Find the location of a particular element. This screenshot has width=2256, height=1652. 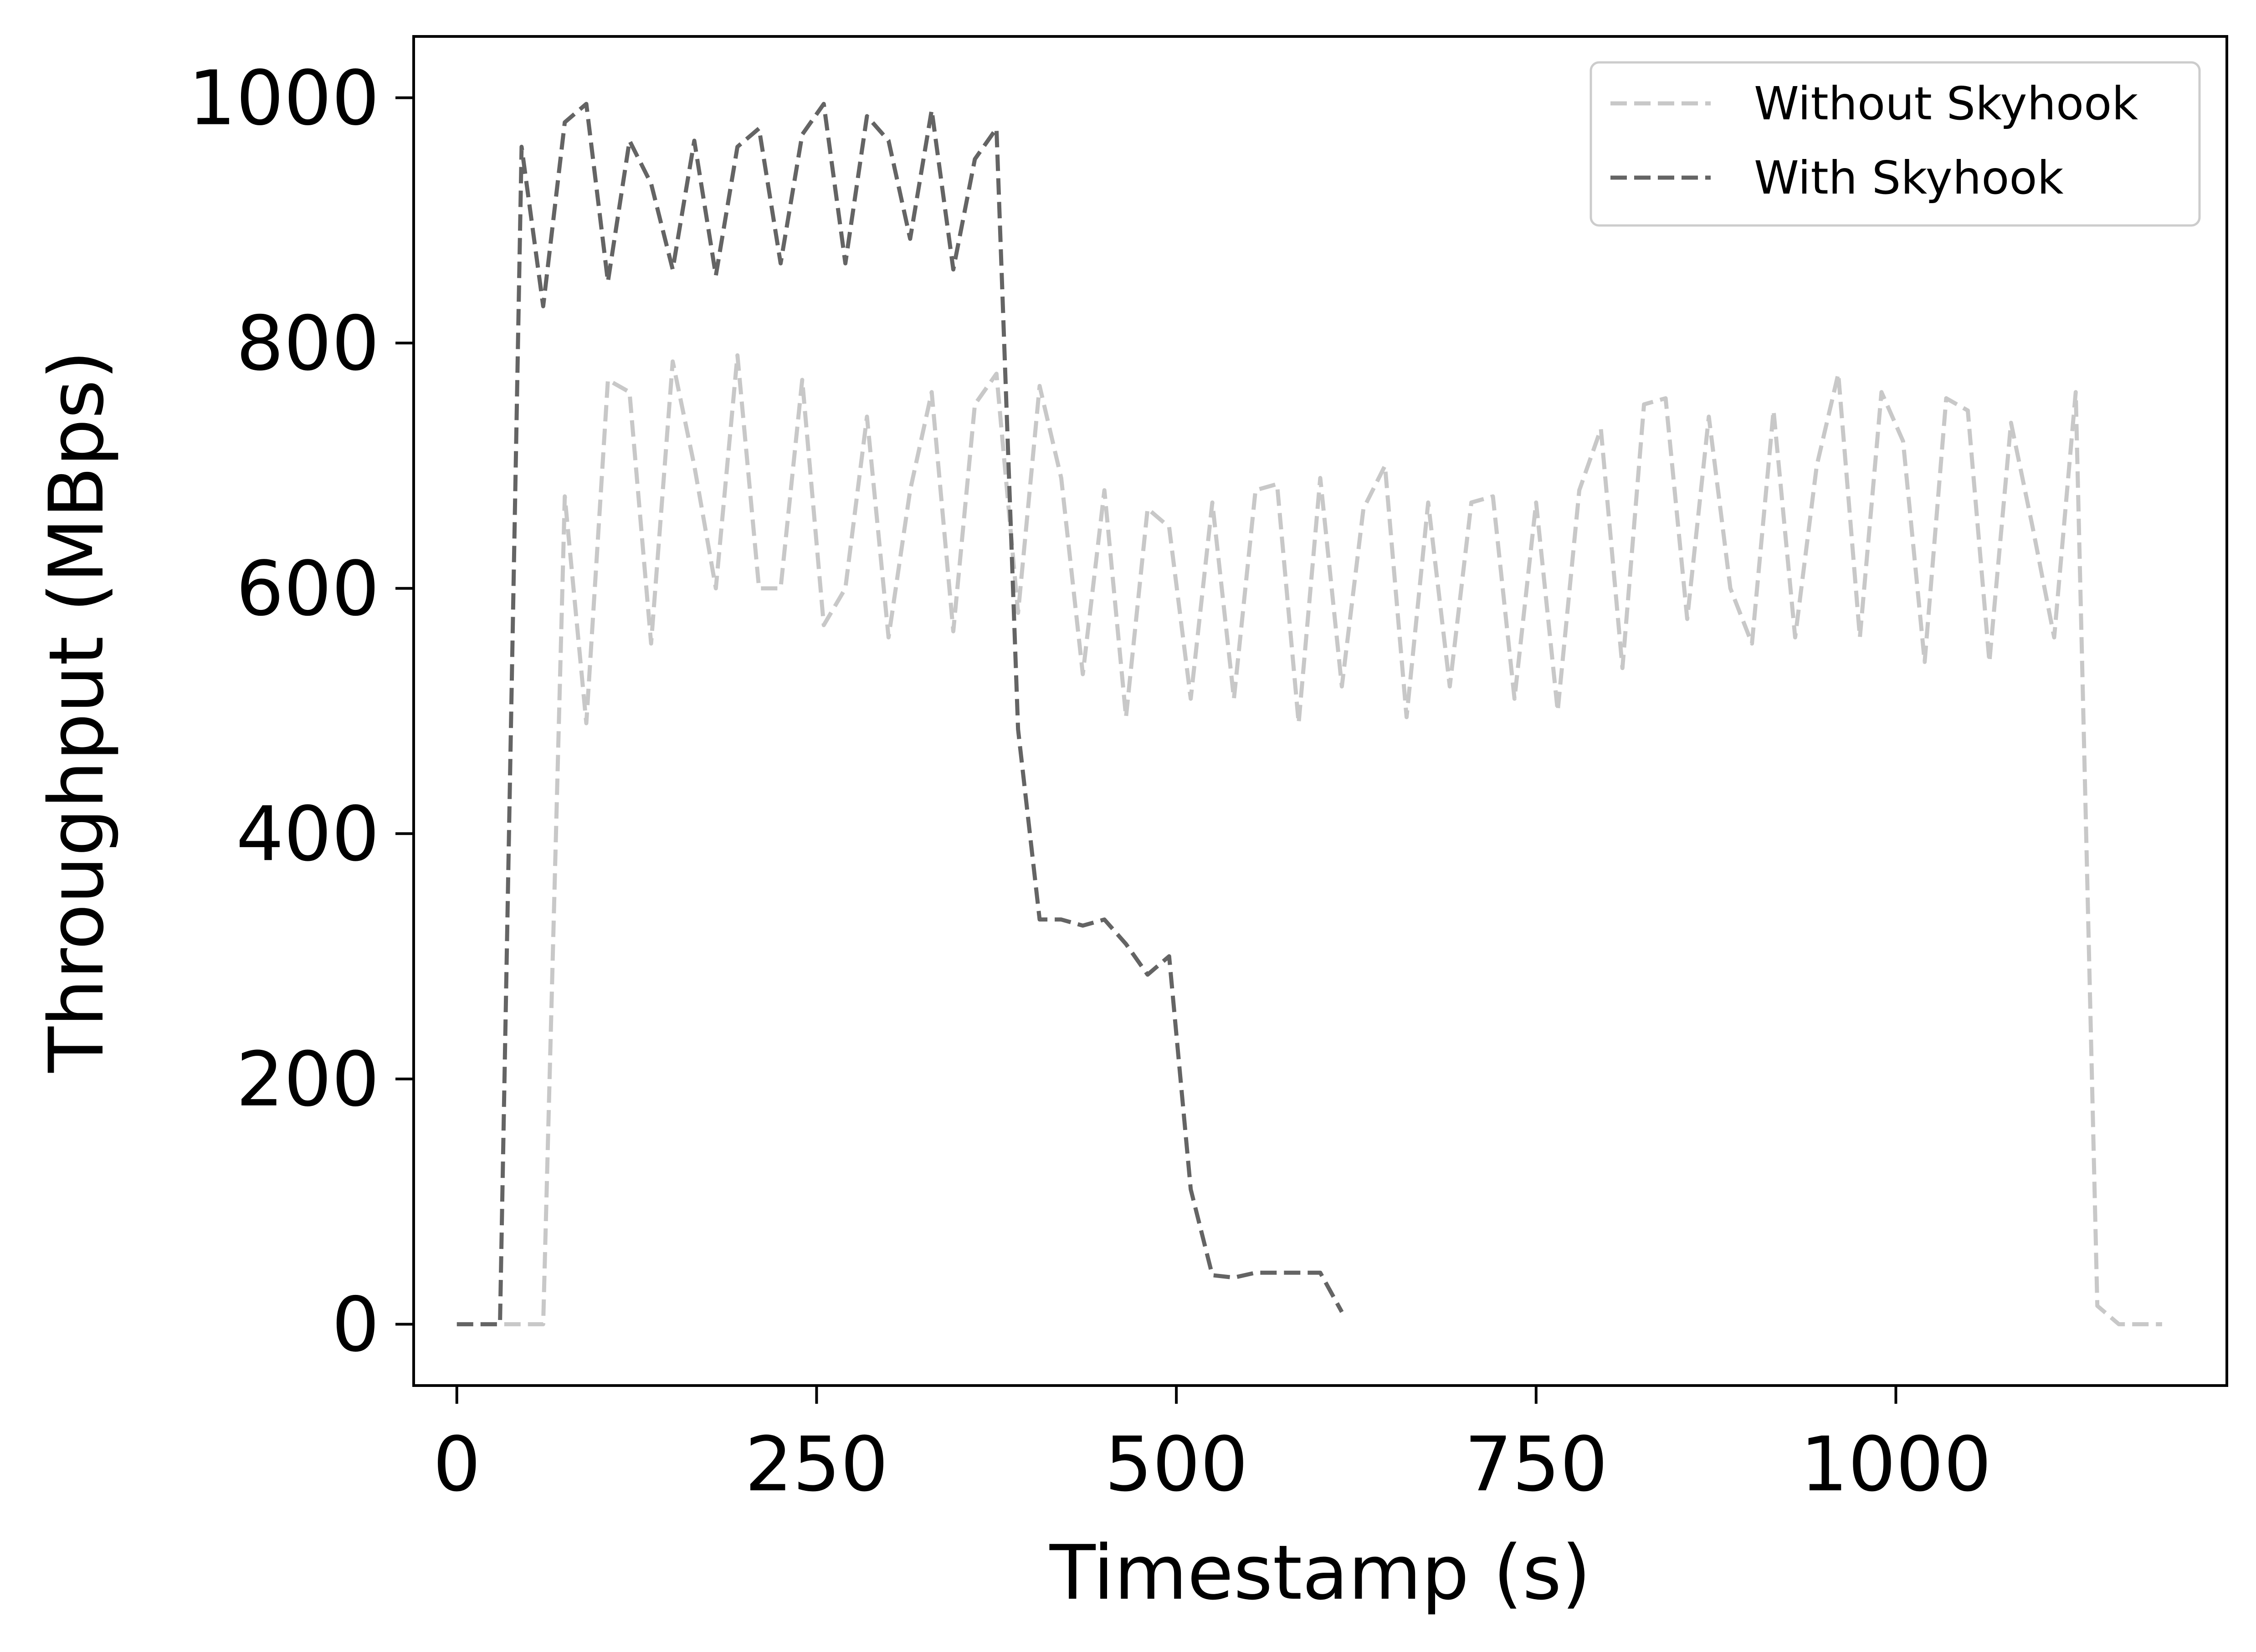

y-tick-label: 600 is located at coordinates (307, 589).